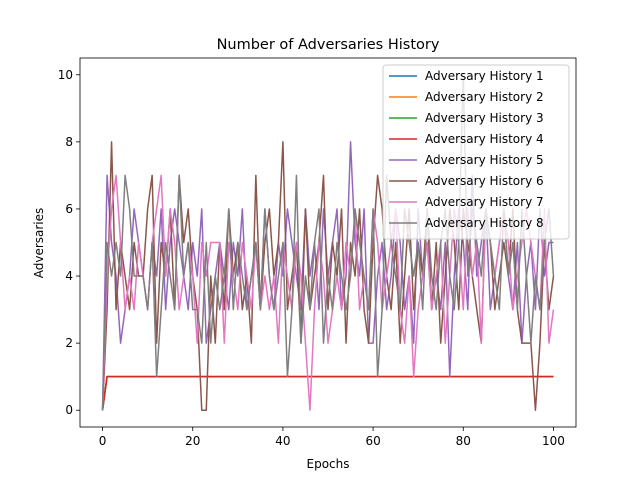  Describe the element at coordinates (69, 142) in the screenshot. I see `y-tick-label: 8` at that location.